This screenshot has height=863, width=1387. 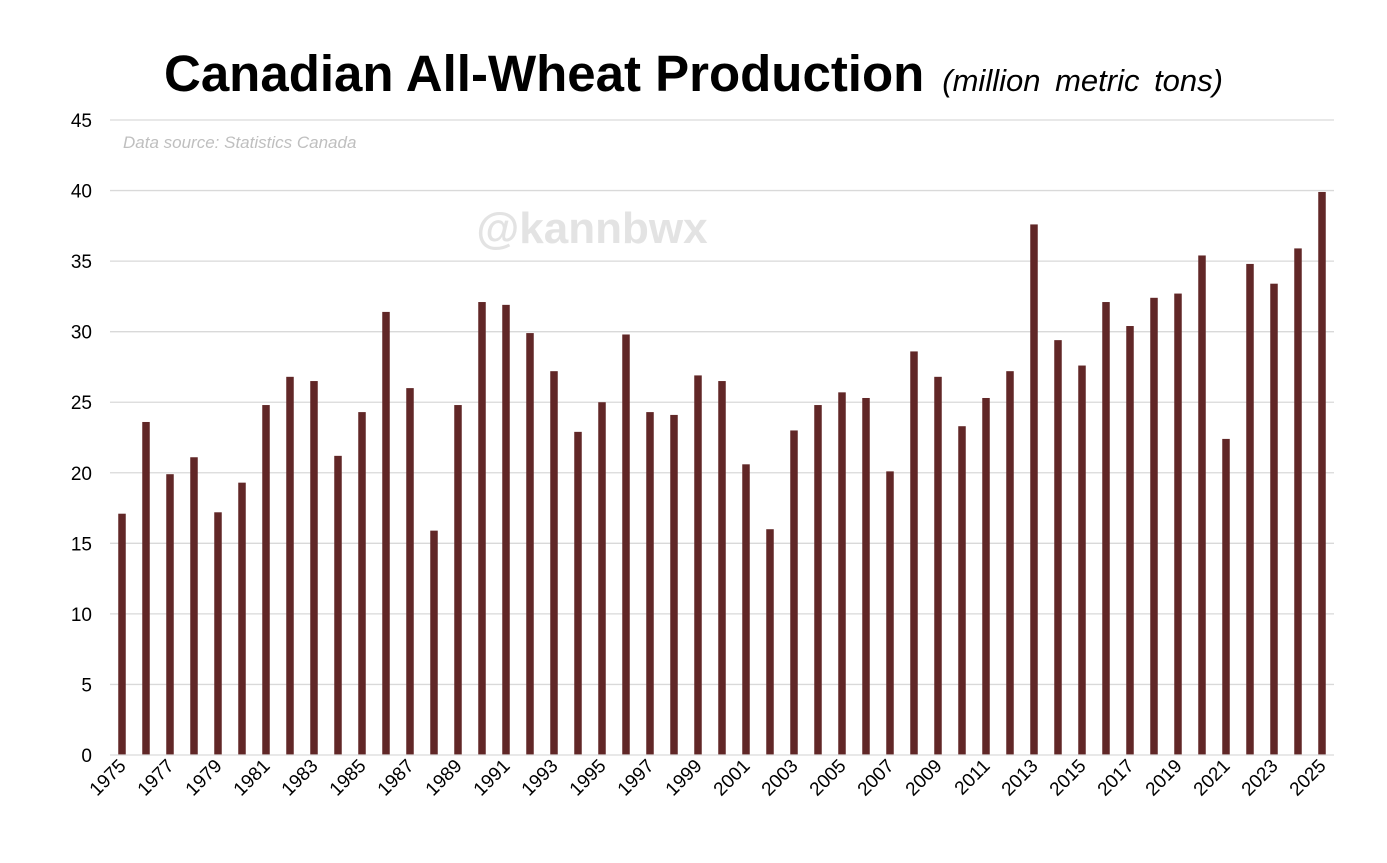 I want to click on bar-1985, so click(x=362, y=583).